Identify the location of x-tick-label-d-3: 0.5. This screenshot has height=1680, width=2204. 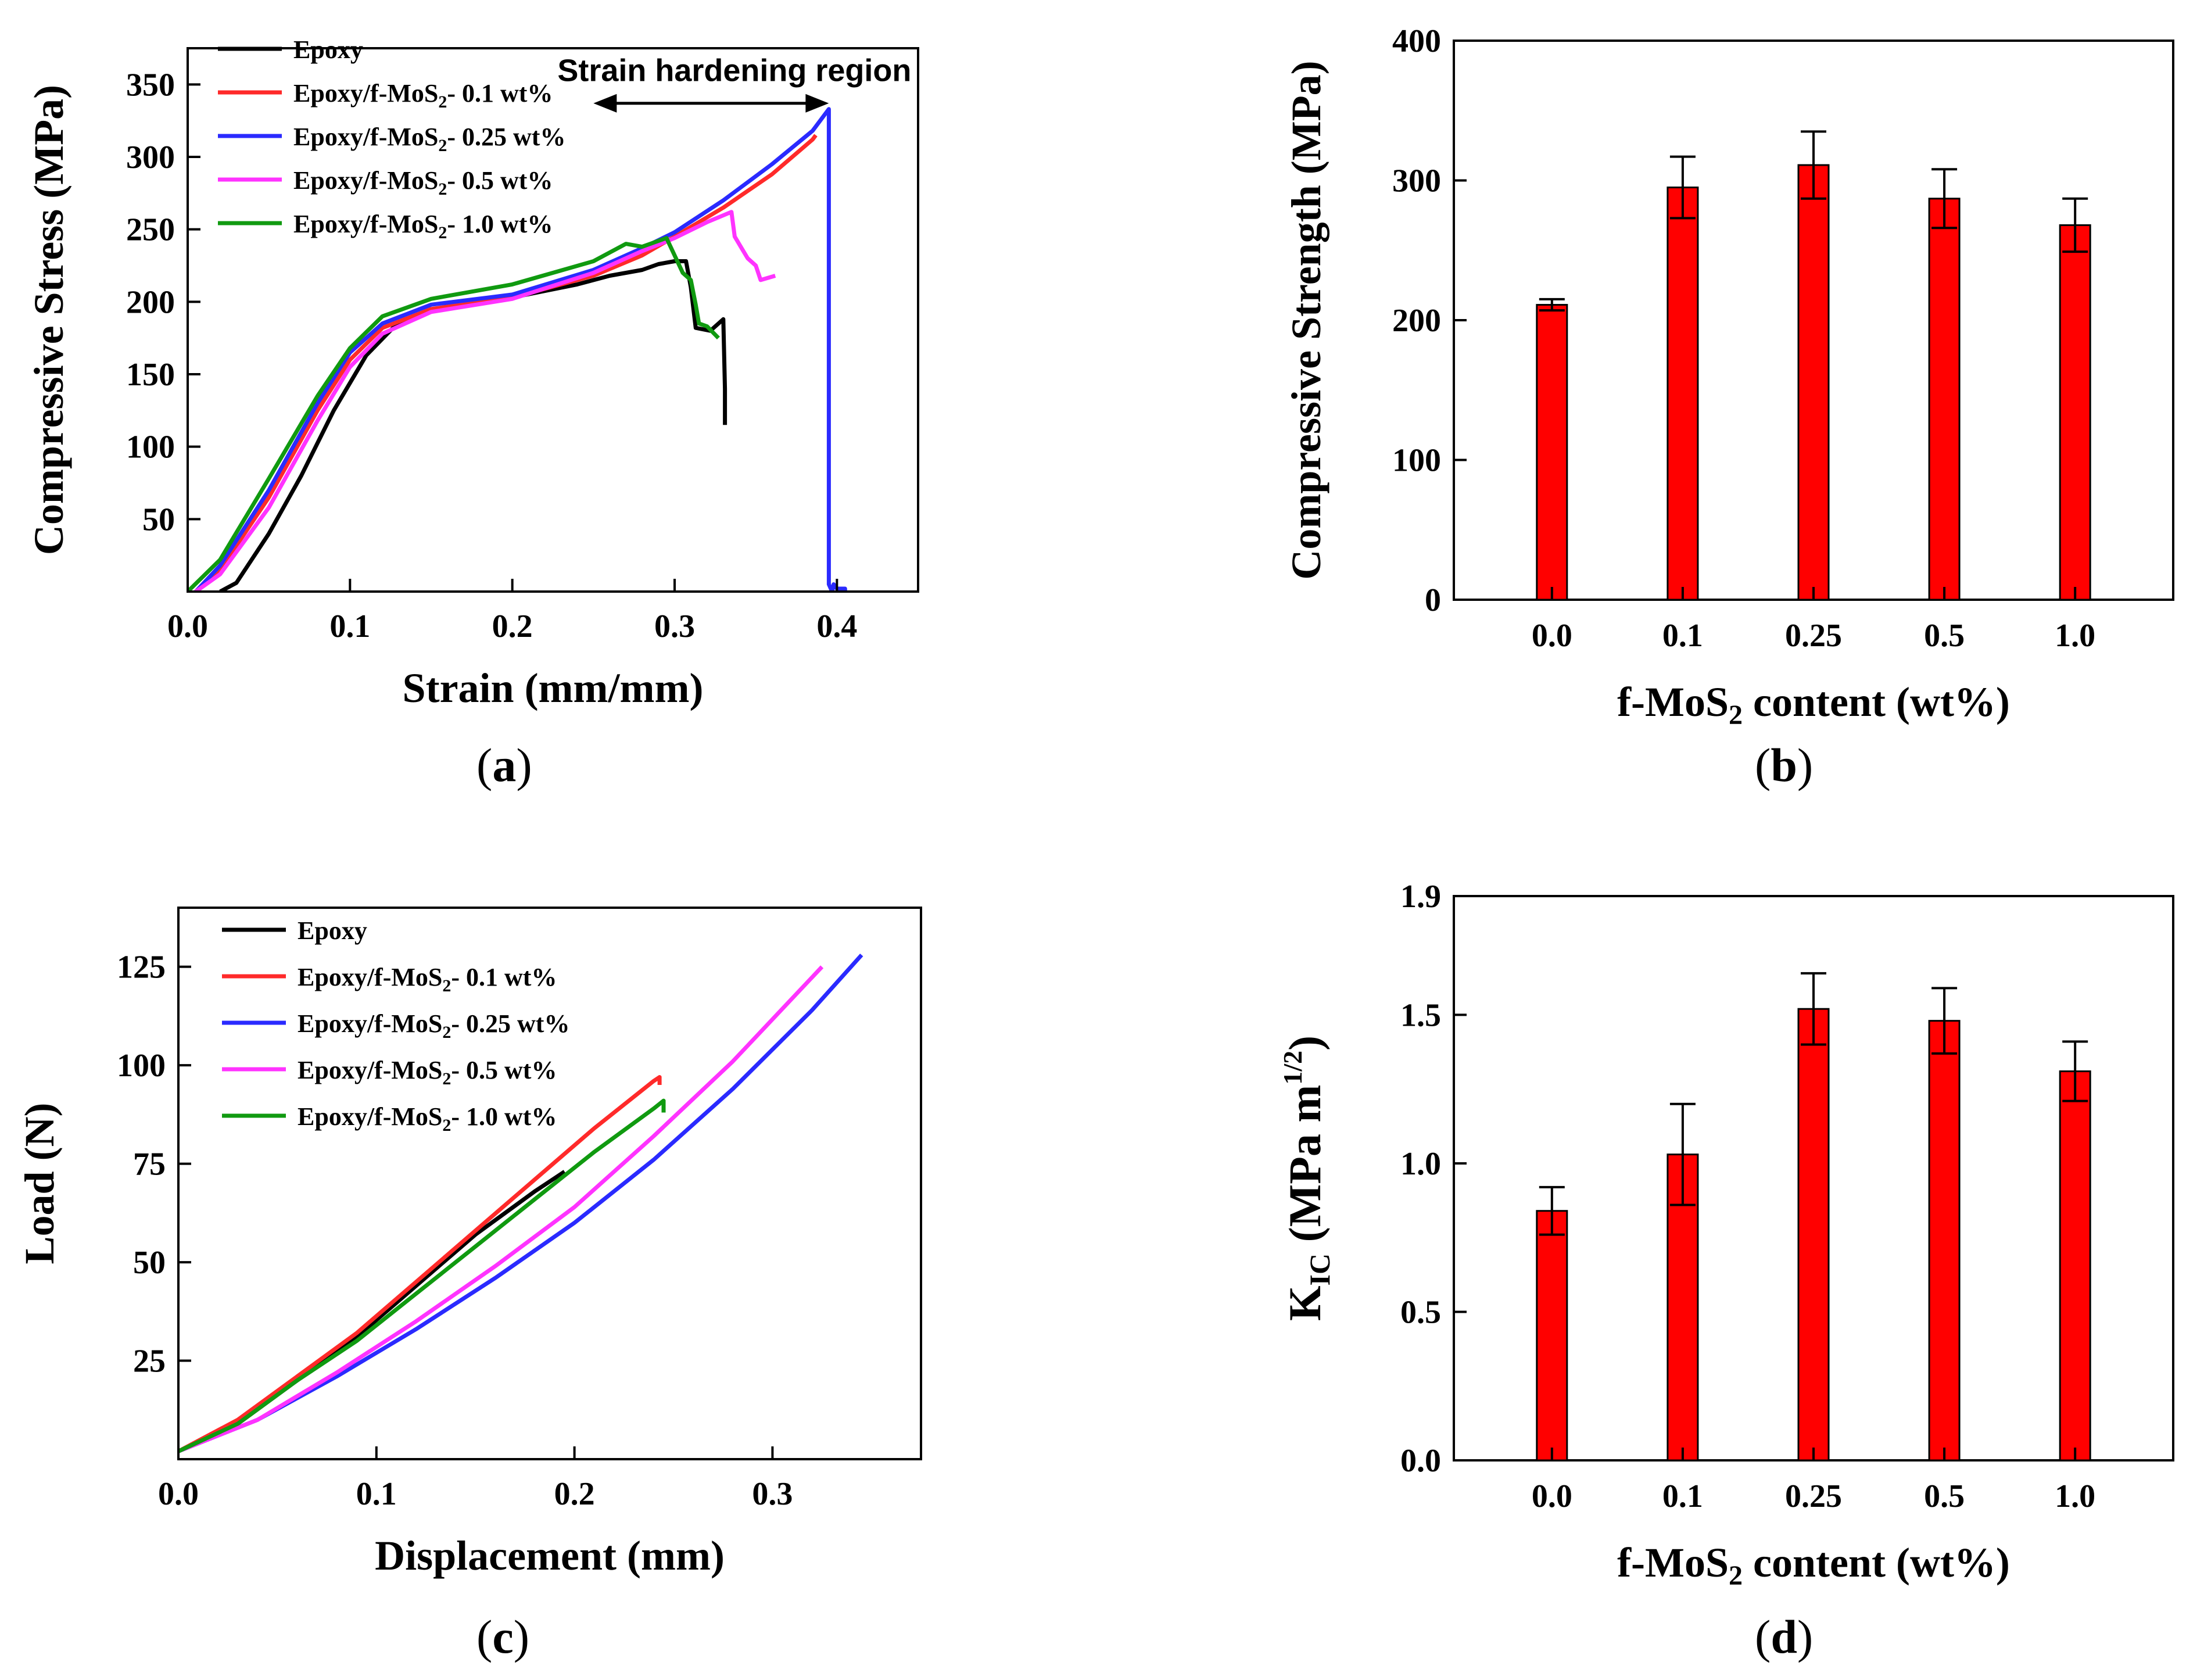
(1945, 1496).